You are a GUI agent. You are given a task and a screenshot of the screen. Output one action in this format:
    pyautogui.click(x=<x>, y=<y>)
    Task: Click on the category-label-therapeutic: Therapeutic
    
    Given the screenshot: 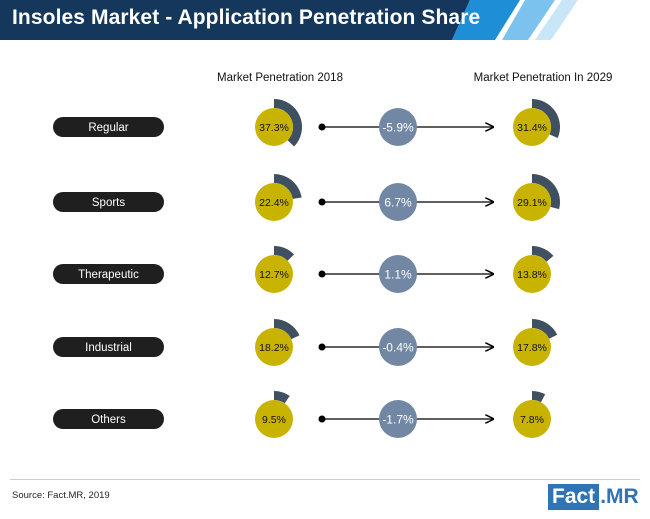 What is the action you would take?
    pyautogui.click(x=108, y=275)
    